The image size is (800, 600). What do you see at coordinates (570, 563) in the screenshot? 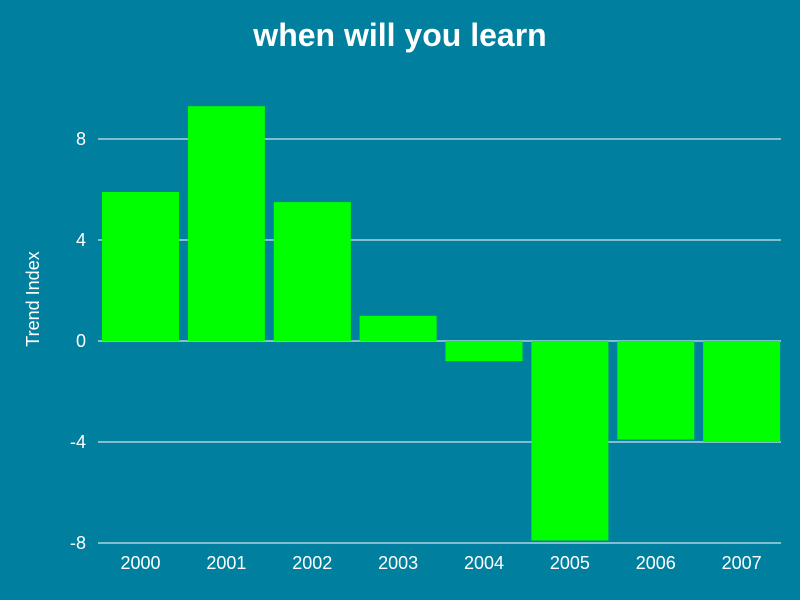
I see `x-tick-label: 2005` at bounding box center [570, 563].